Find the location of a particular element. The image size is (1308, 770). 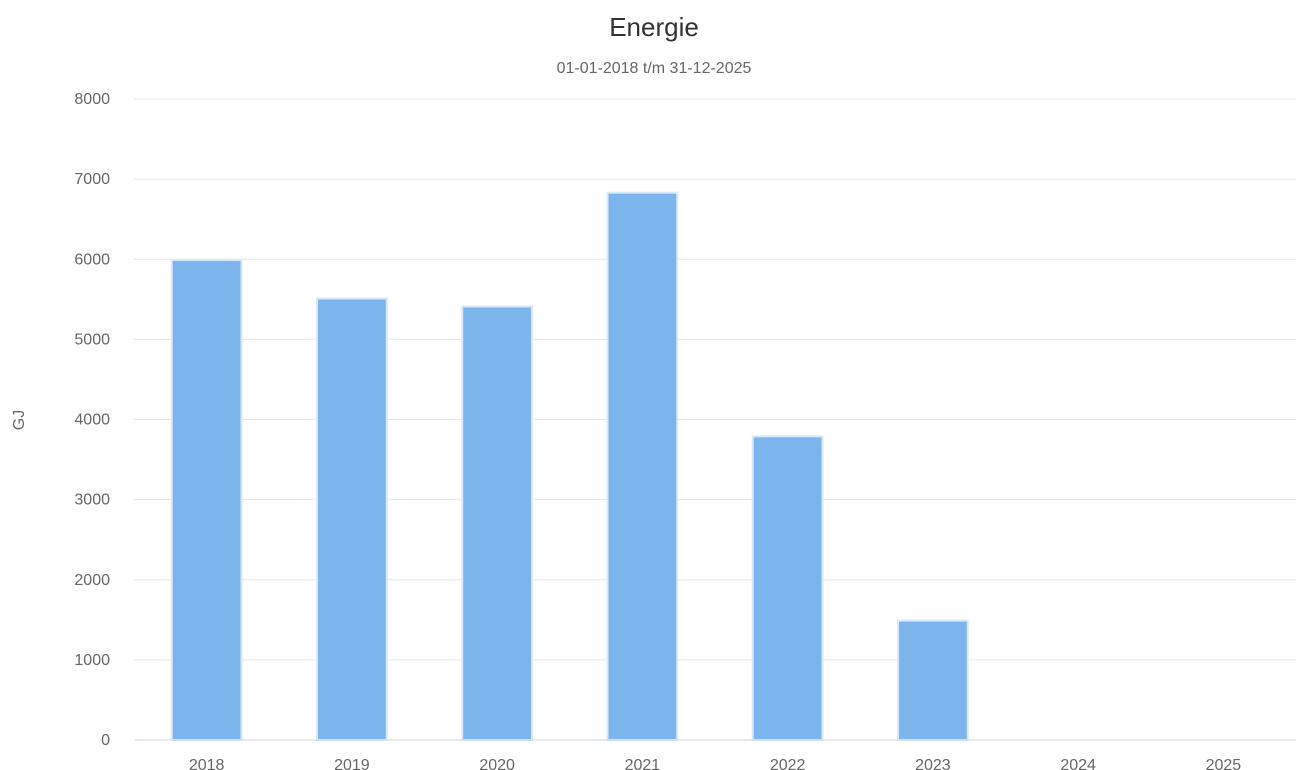

y-tick-label: 0 is located at coordinates (105, 740).